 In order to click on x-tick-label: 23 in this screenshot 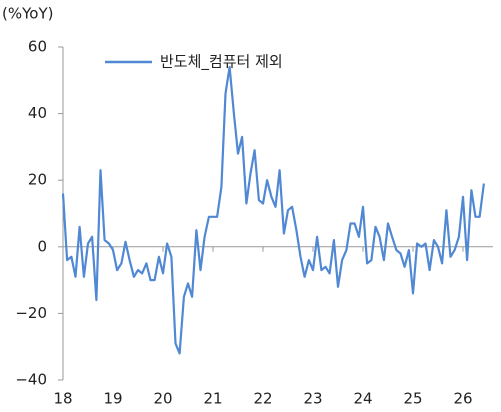, I will do `click(312, 399)`.